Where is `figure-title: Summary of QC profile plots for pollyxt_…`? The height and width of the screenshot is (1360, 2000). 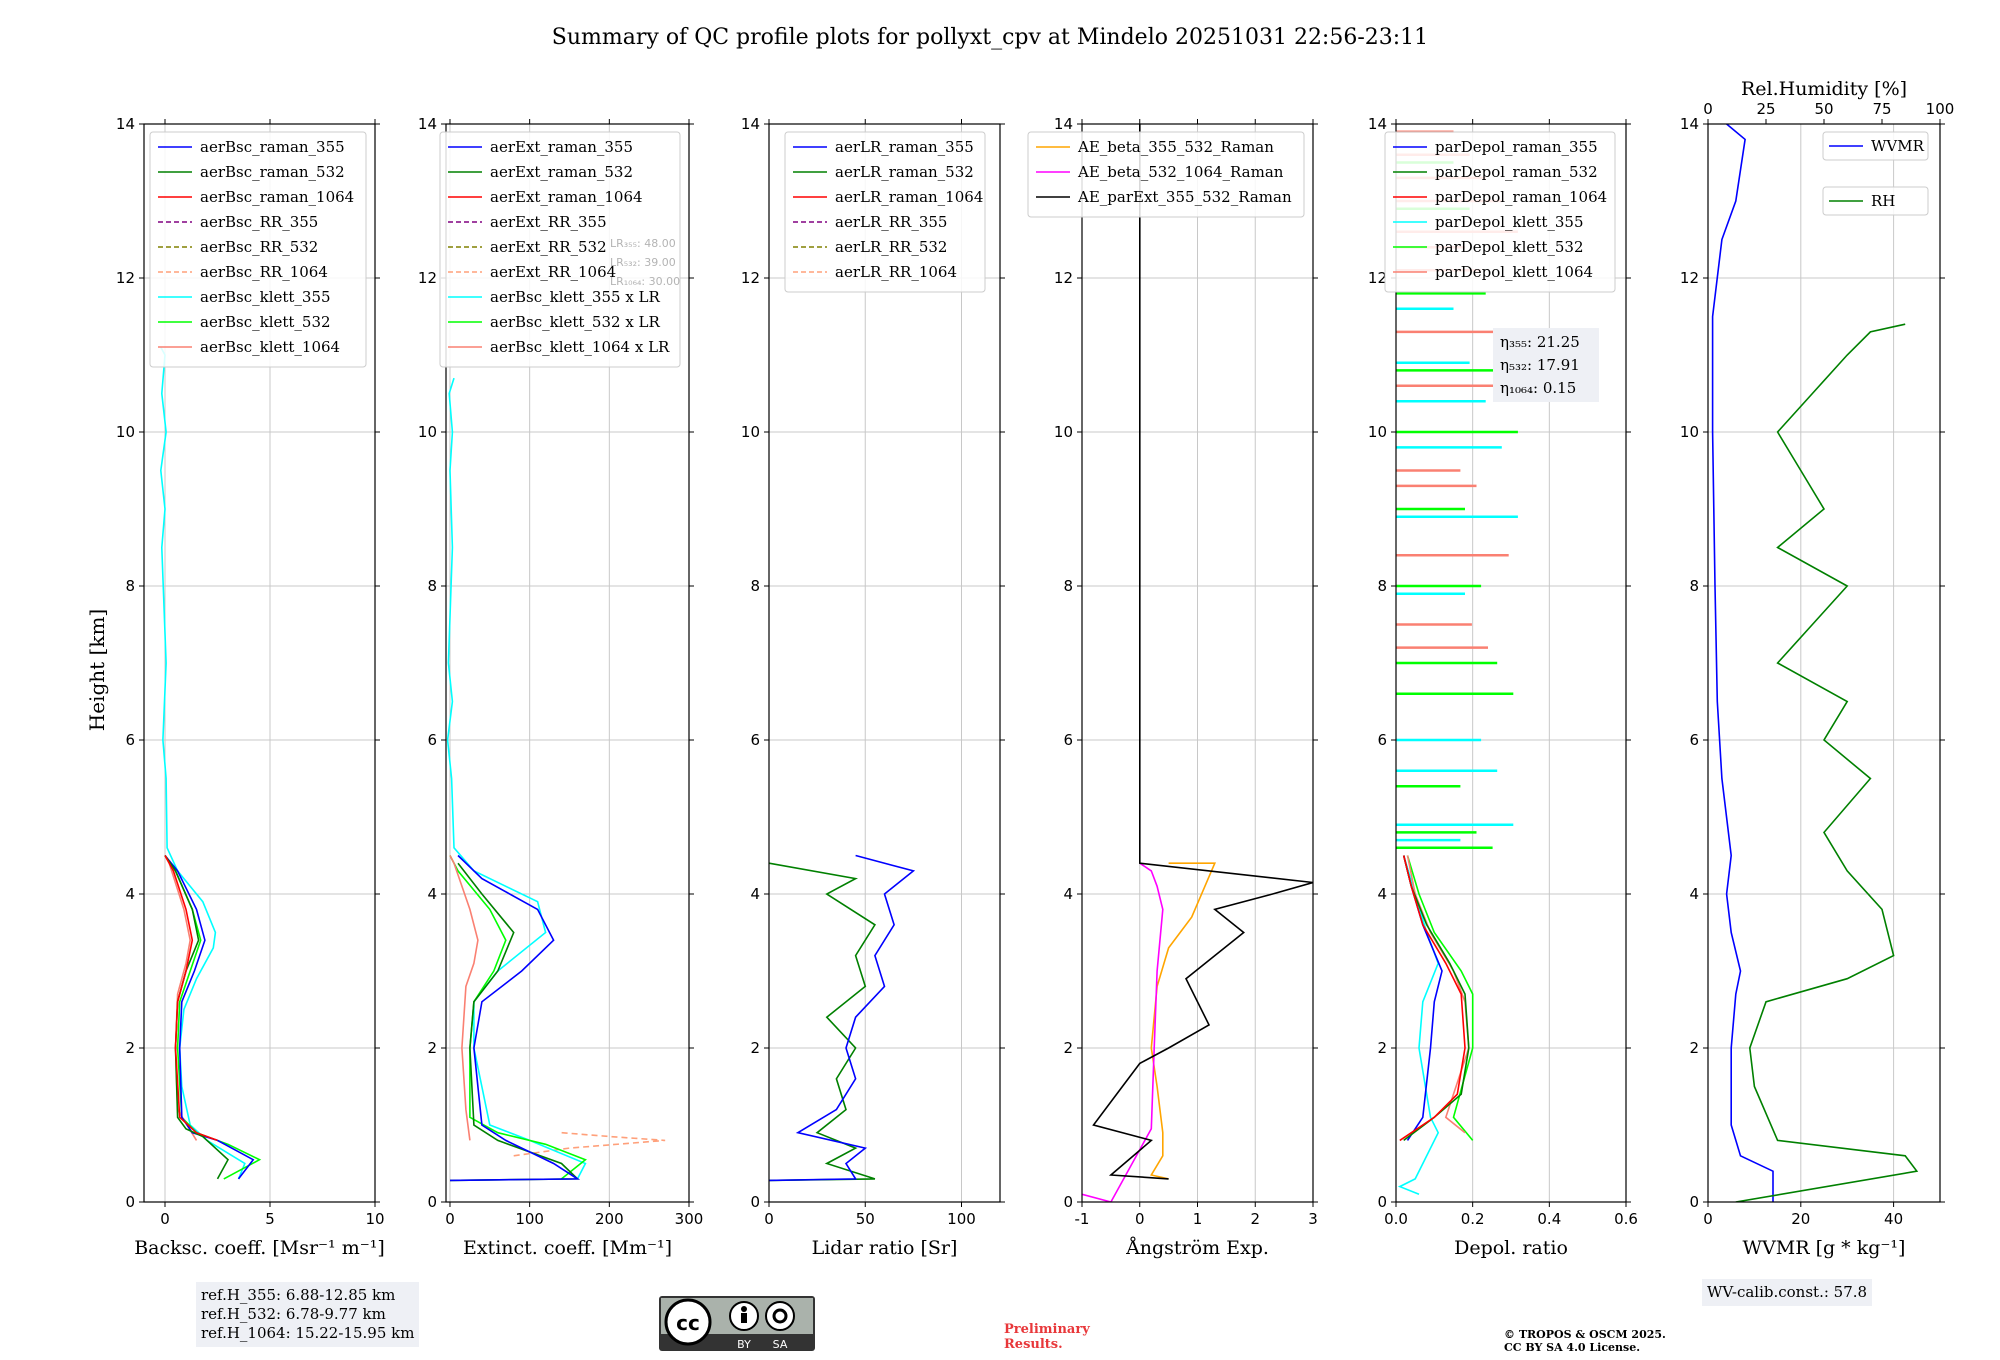 figure-title: Summary of QC profile plots for pollyxt_… is located at coordinates (990, 37).